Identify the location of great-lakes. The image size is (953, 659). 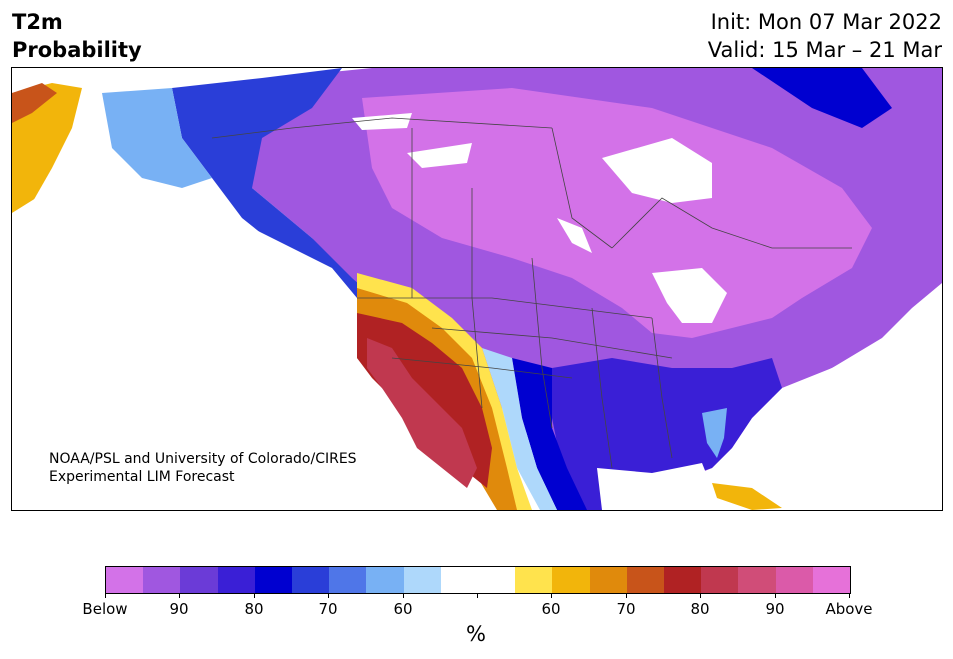
(689, 295).